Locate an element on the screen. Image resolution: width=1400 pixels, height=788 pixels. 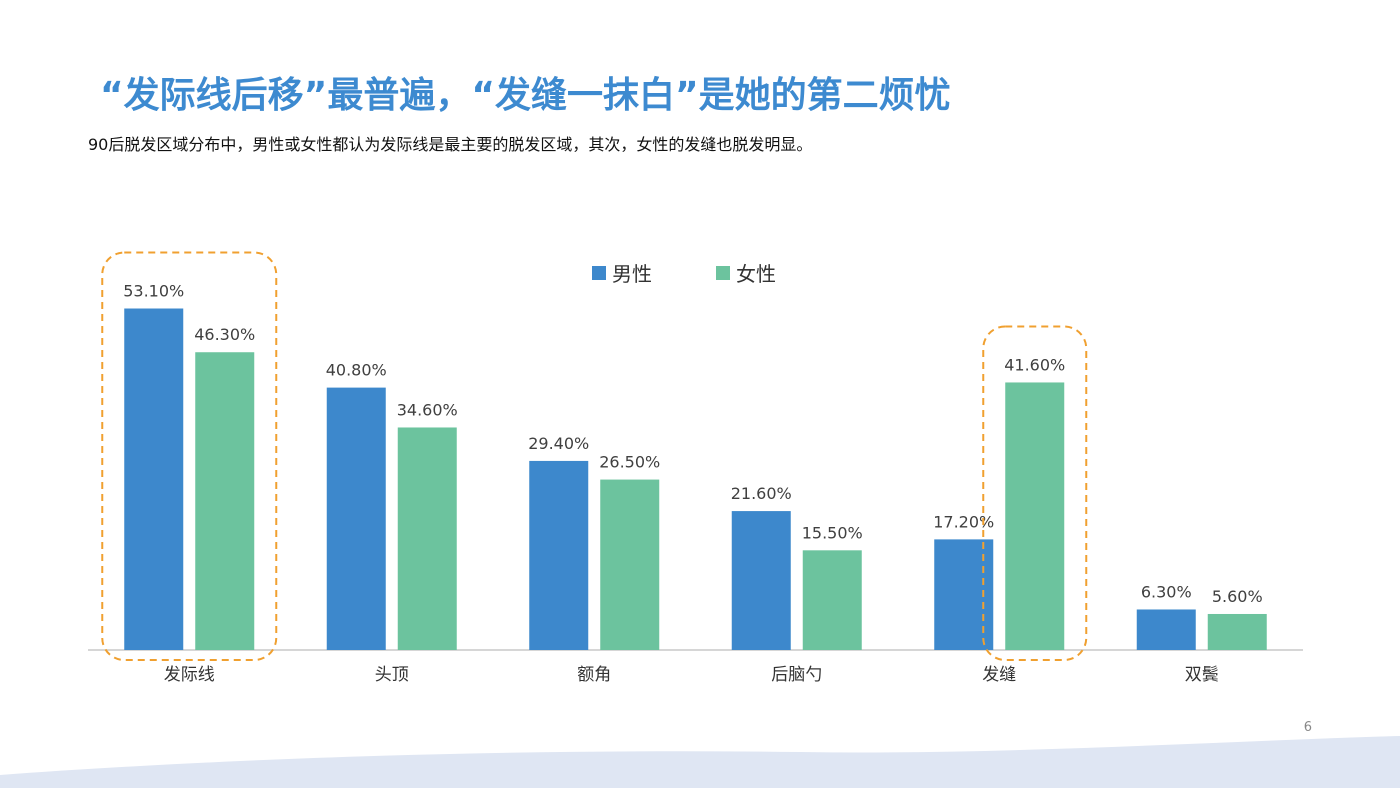
legend-item-female: 女性 is located at coordinates (746, 272).